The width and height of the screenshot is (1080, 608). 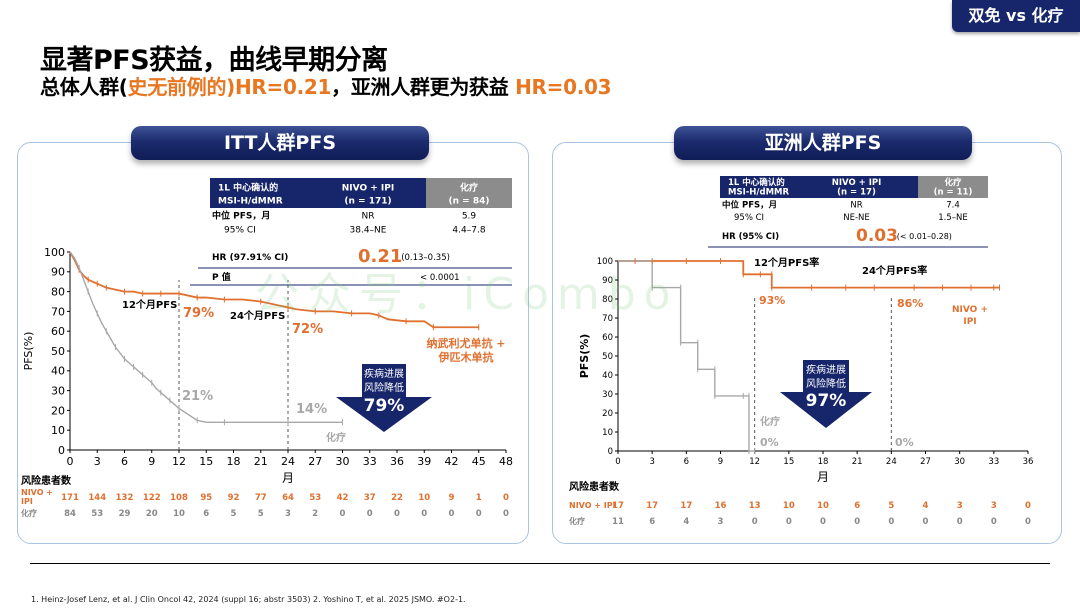 I want to click on p0-stats-row-nivo-0: NR, so click(x=368, y=217).